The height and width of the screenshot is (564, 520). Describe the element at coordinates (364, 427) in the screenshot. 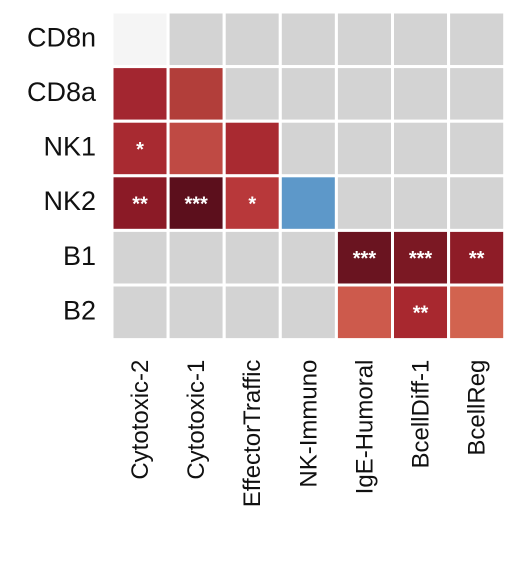

I see `column-label: IgE-Humoral` at that location.